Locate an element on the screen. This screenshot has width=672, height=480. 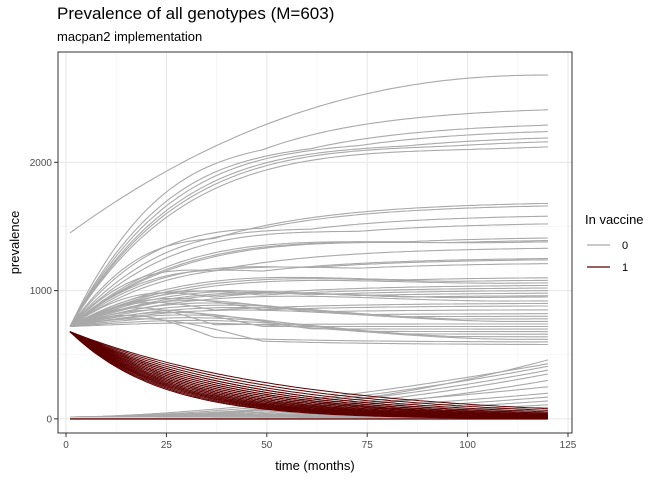
legend-title: In vaccine is located at coordinates (614, 219).